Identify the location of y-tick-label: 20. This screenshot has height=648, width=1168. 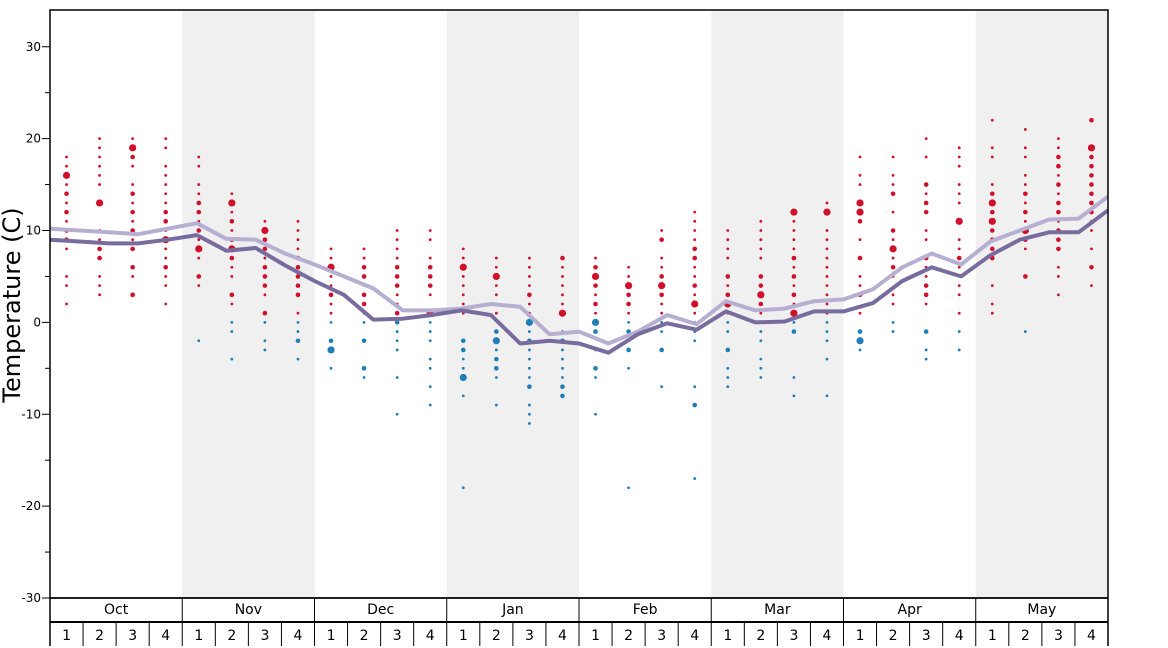
(33, 139).